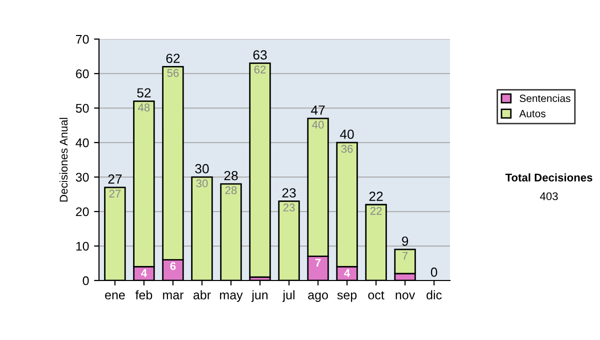 This screenshot has width=600, height=340. I want to click on total-label: 63, so click(260, 55).